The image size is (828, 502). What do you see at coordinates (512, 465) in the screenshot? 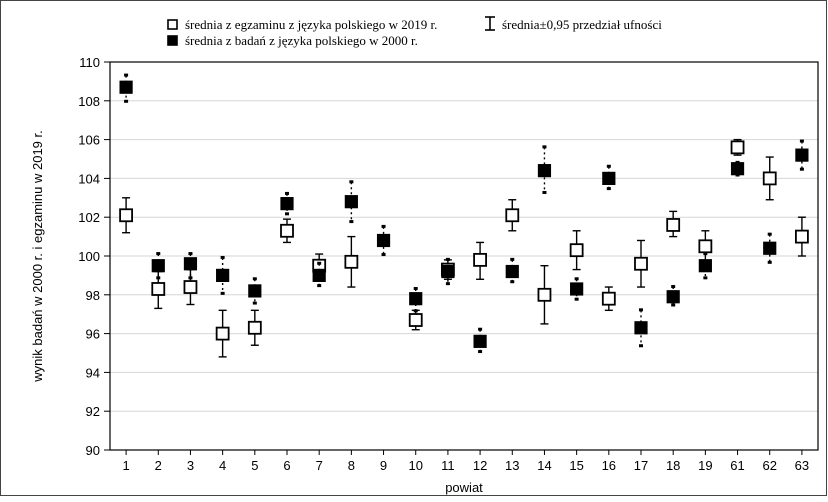
I see `x-tick-label-13: 13` at bounding box center [512, 465].